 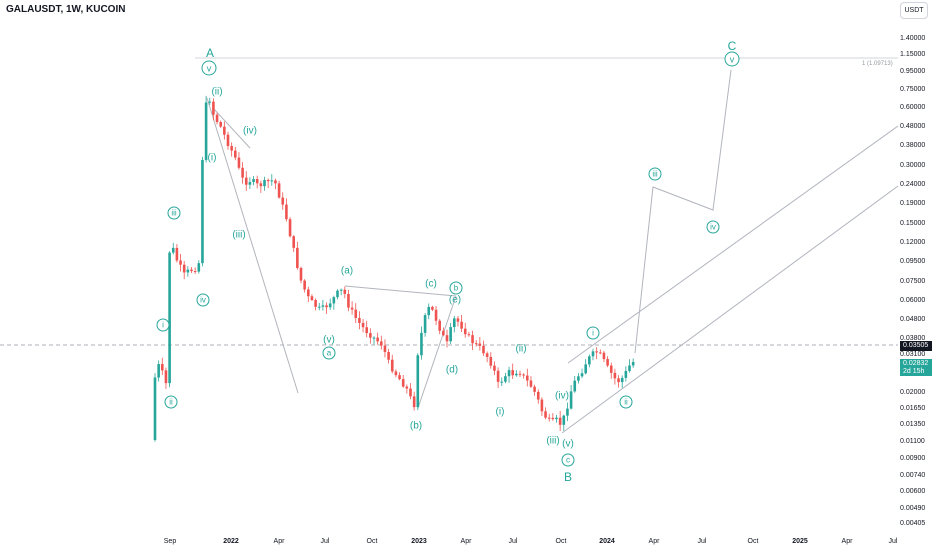 What do you see at coordinates (914, 371) in the screenshot?
I see `bar-countdown: 2d 15h` at bounding box center [914, 371].